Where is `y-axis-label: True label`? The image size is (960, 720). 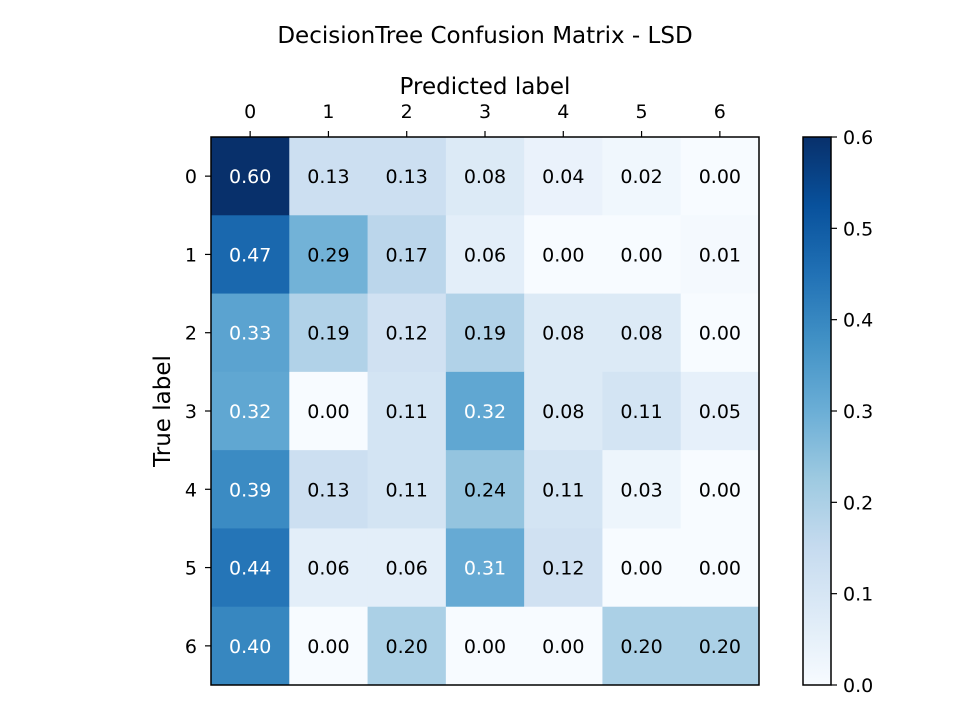 y-axis-label: True label is located at coordinates (163, 411).